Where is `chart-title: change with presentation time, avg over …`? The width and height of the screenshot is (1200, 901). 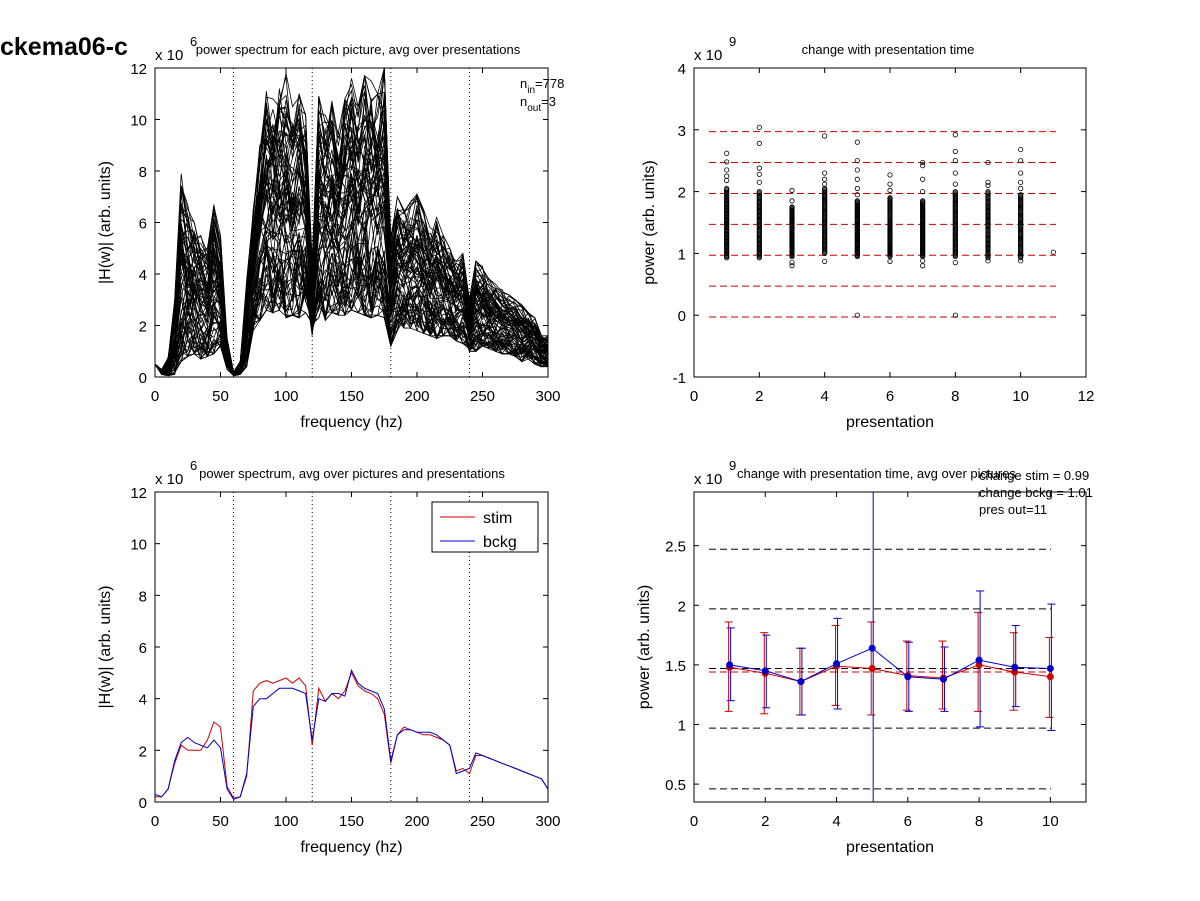 chart-title: change with presentation time, avg over … is located at coordinates (876, 473).